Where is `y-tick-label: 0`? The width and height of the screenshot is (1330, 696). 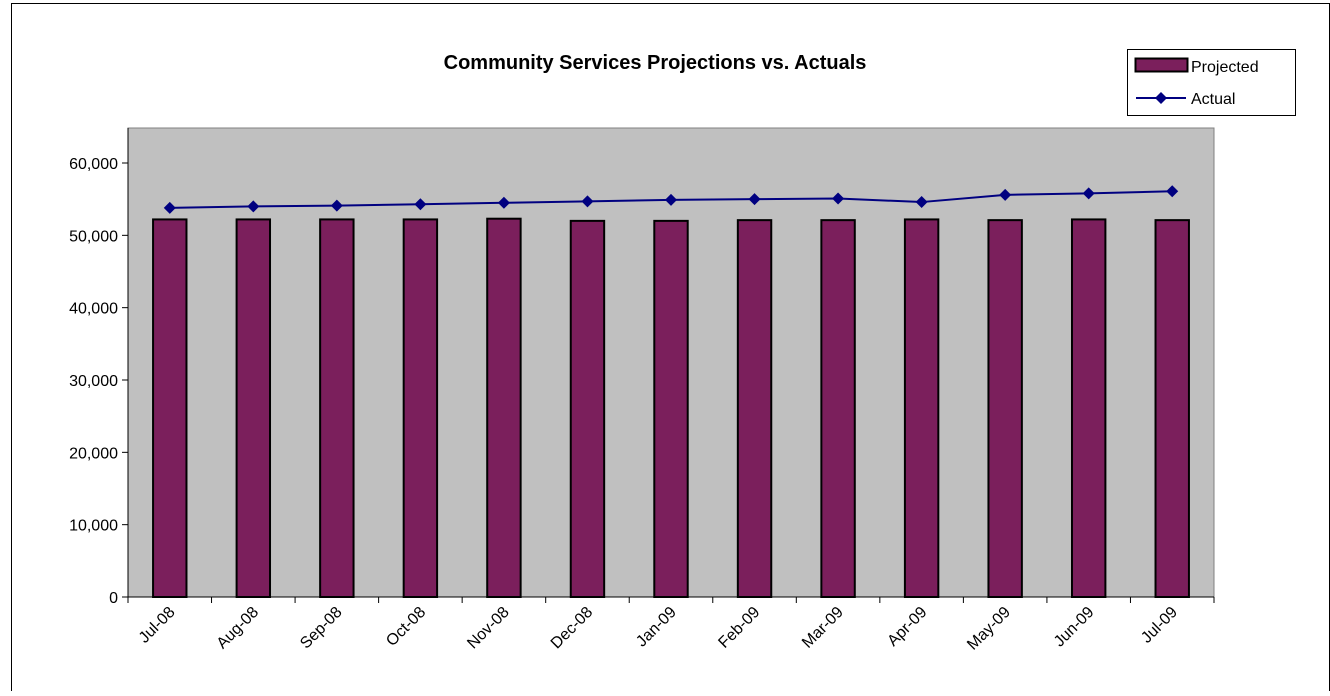 y-tick-label: 0 is located at coordinates (113, 598).